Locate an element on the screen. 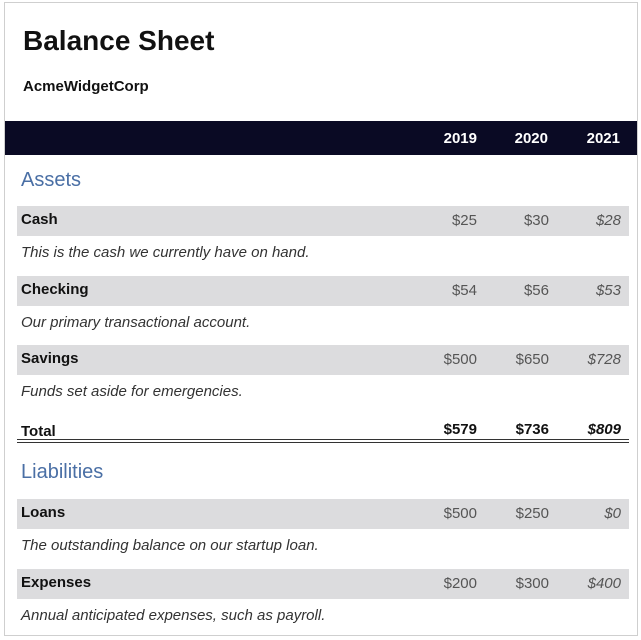  asset-row-checking: Checking $54 $56 $53 is located at coordinates (323, 291).